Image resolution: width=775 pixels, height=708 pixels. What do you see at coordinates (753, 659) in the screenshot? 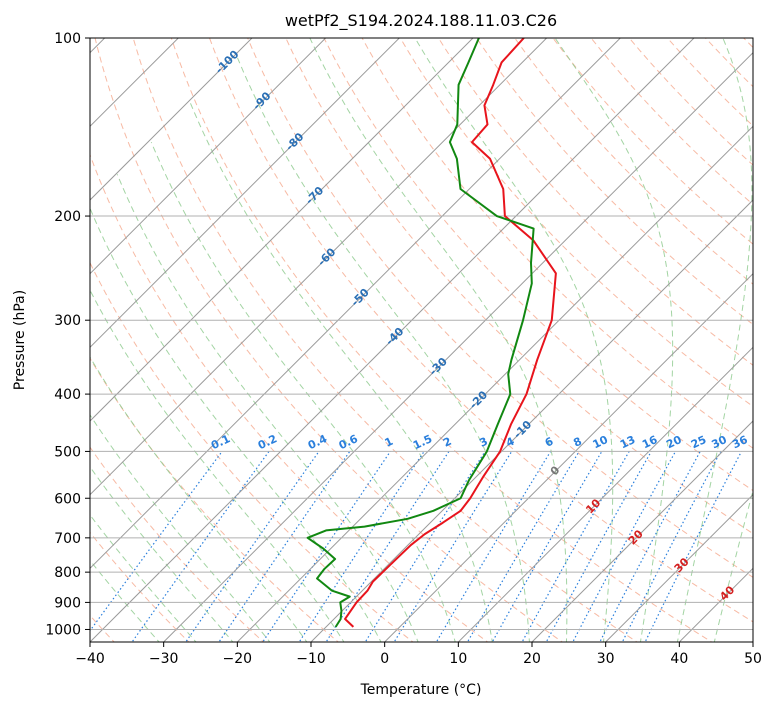
I see `x-tick-label: 50` at bounding box center [753, 659].